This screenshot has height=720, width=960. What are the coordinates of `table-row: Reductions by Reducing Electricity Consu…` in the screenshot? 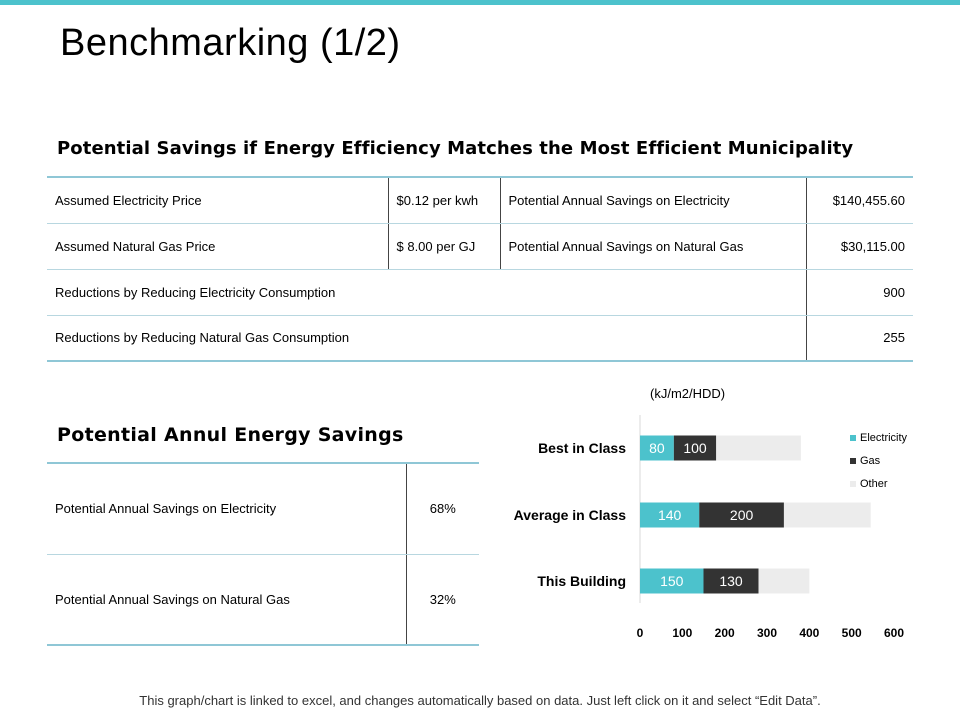 It's located at (480, 292).